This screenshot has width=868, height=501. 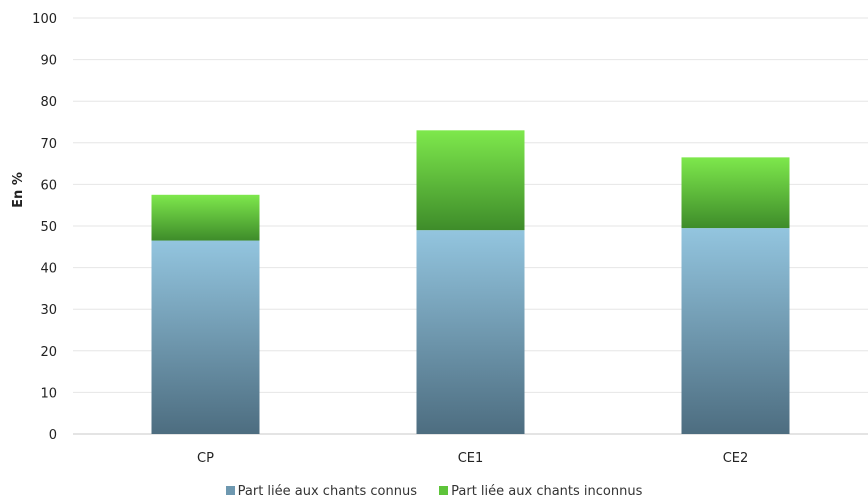 What do you see at coordinates (48, 269) in the screenshot?
I see `y-tick-label: 40` at bounding box center [48, 269].